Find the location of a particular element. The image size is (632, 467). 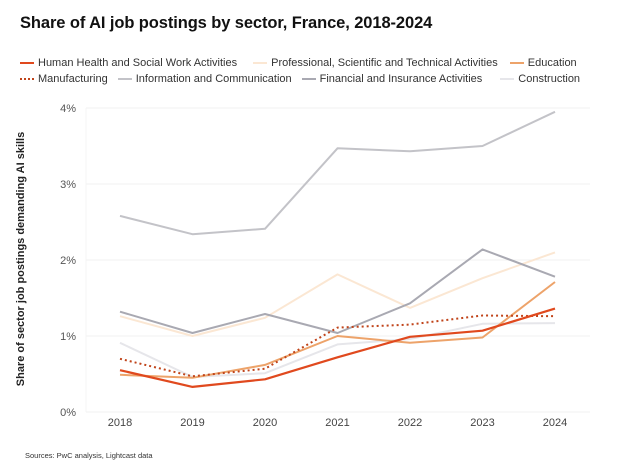

legend-item-manufacturing: Manufacturing is located at coordinates (64, 79).